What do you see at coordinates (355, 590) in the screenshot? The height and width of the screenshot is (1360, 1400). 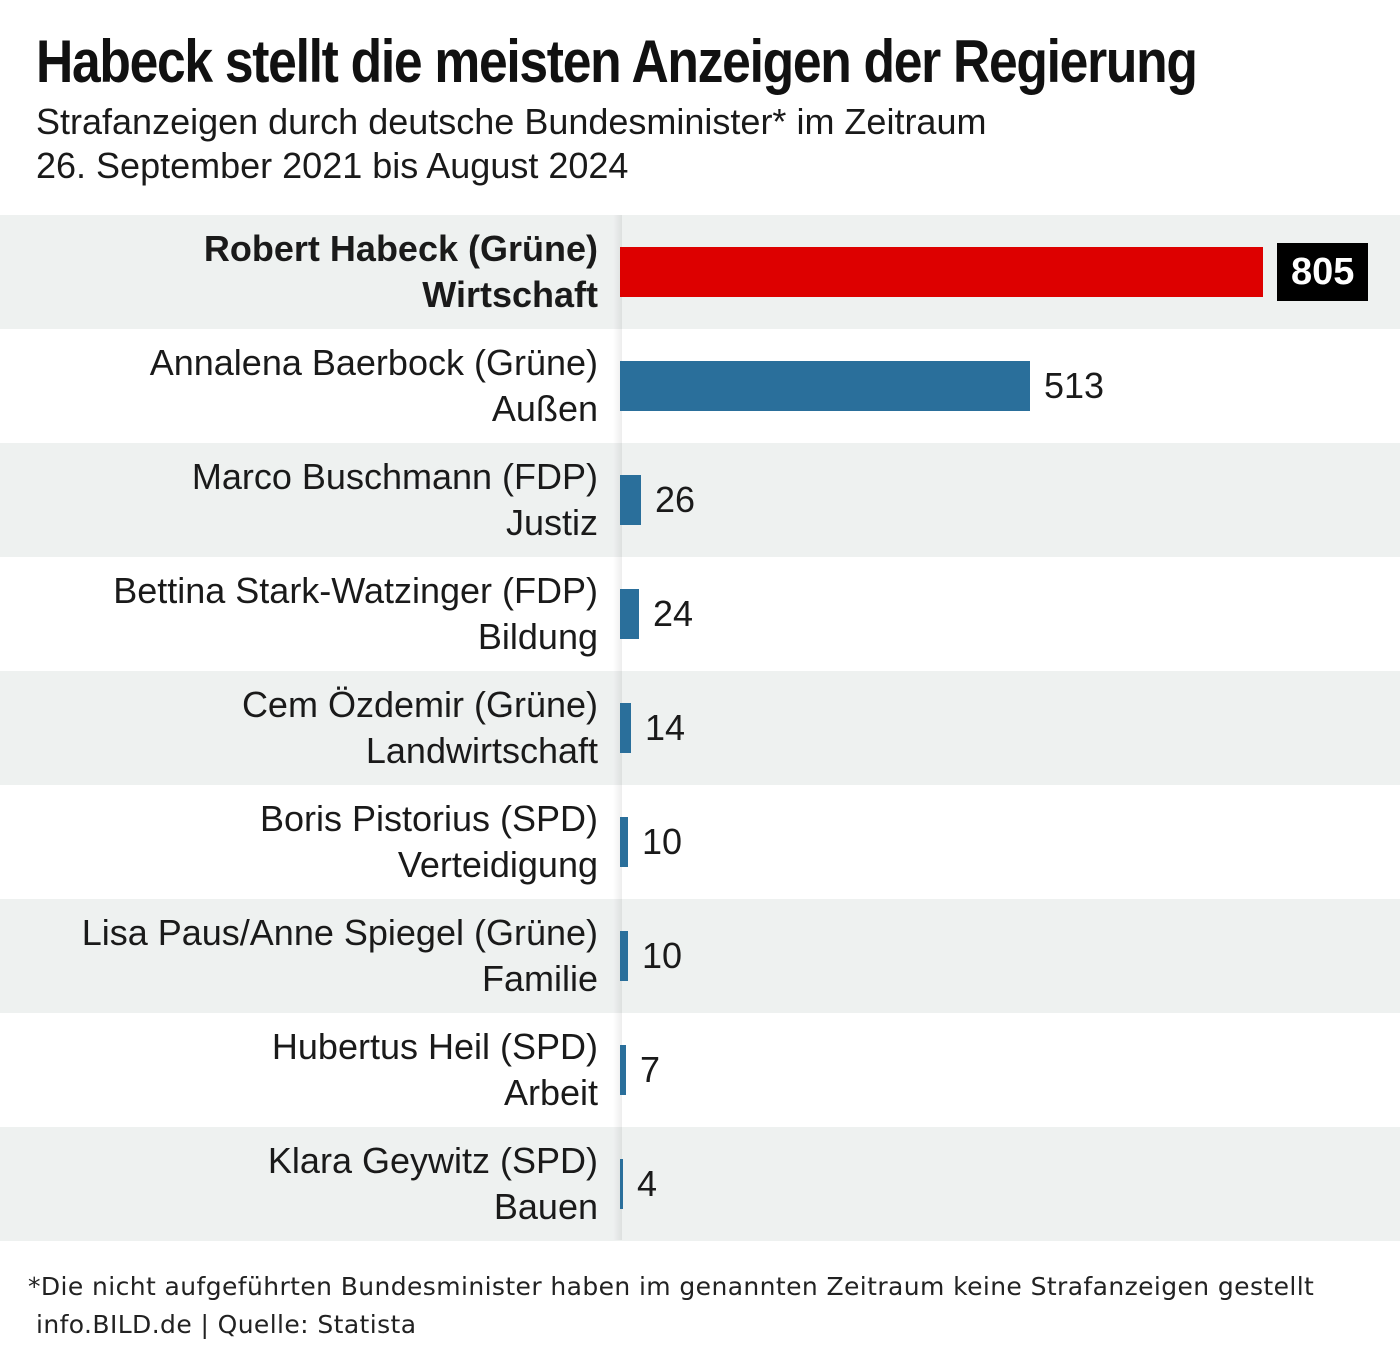 I see `minister-name: Bettina Stark-Watzinger (FDP)` at bounding box center [355, 590].